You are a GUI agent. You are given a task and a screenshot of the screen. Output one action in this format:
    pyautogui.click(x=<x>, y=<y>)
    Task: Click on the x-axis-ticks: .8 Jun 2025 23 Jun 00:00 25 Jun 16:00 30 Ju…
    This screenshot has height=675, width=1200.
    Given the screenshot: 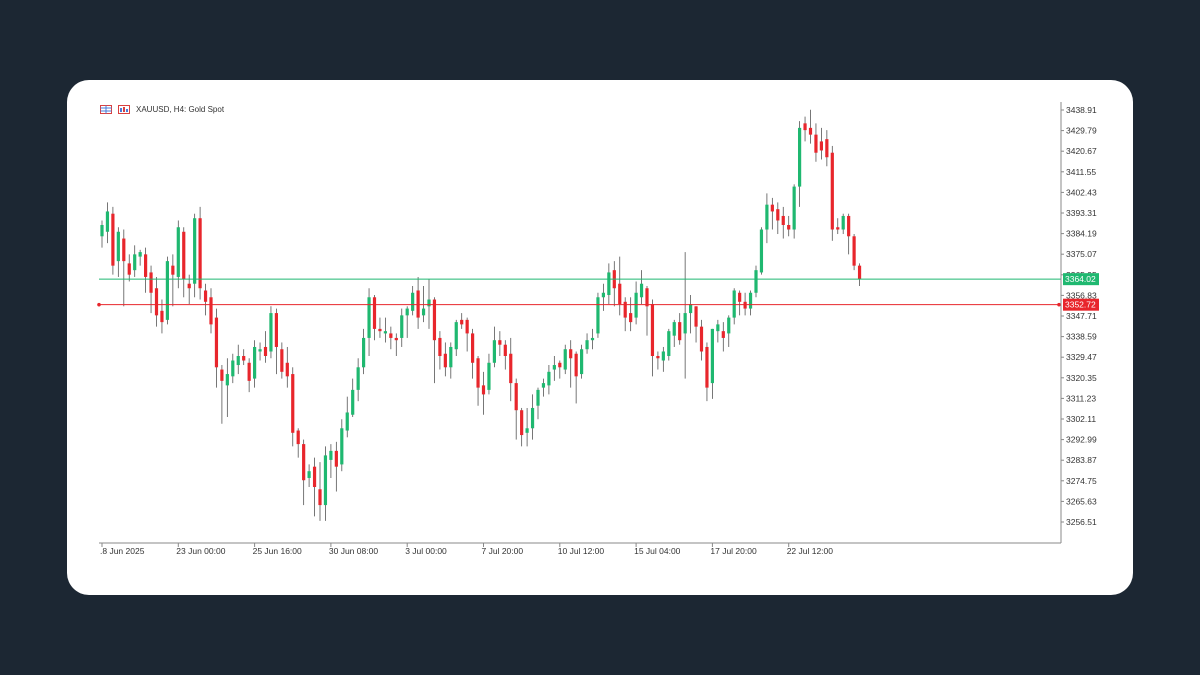 What is the action you would take?
    pyautogui.click(x=466, y=549)
    